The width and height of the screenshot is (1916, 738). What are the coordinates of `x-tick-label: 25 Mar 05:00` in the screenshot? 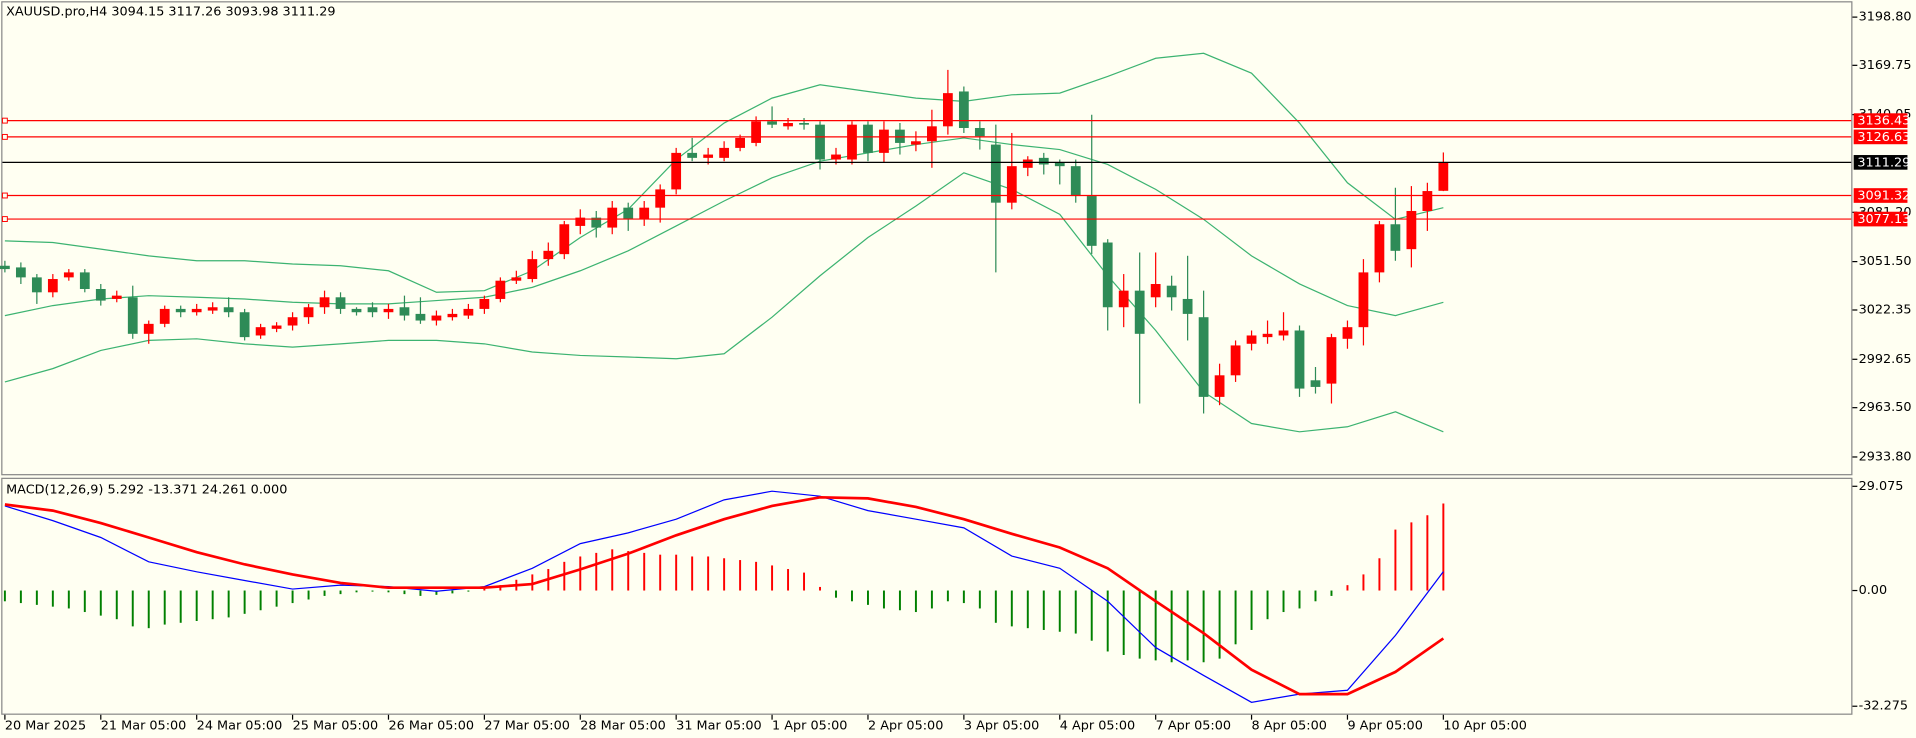 It's located at (336, 725).